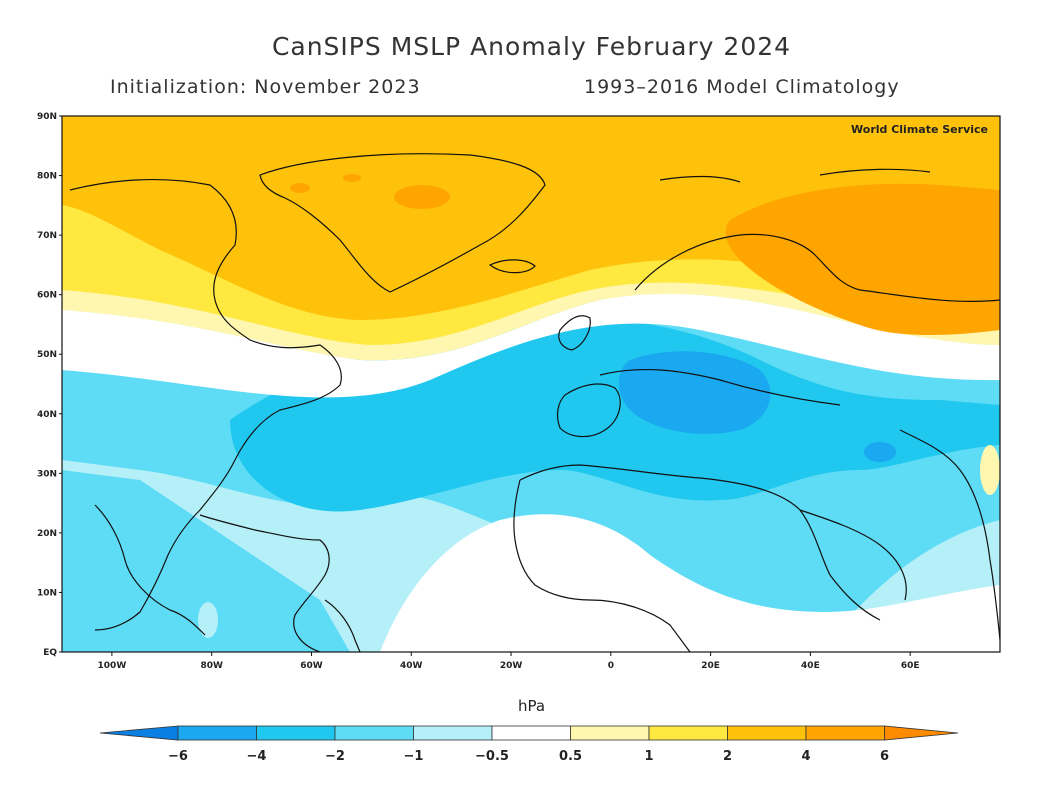 The width and height of the screenshot is (1063, 800). What do you see at coordinates (512, 266) in the screenshot?
I see `iceland-coast` at bounding box center [512, 266].